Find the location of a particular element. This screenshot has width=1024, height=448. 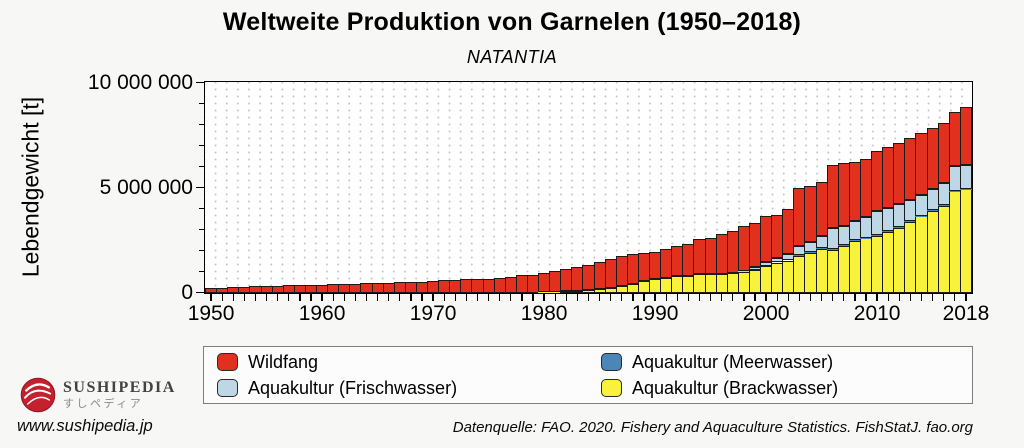

legend-item-meerwasser: Aquakultur (Meerwasser) is located at coordinates (780, 362).